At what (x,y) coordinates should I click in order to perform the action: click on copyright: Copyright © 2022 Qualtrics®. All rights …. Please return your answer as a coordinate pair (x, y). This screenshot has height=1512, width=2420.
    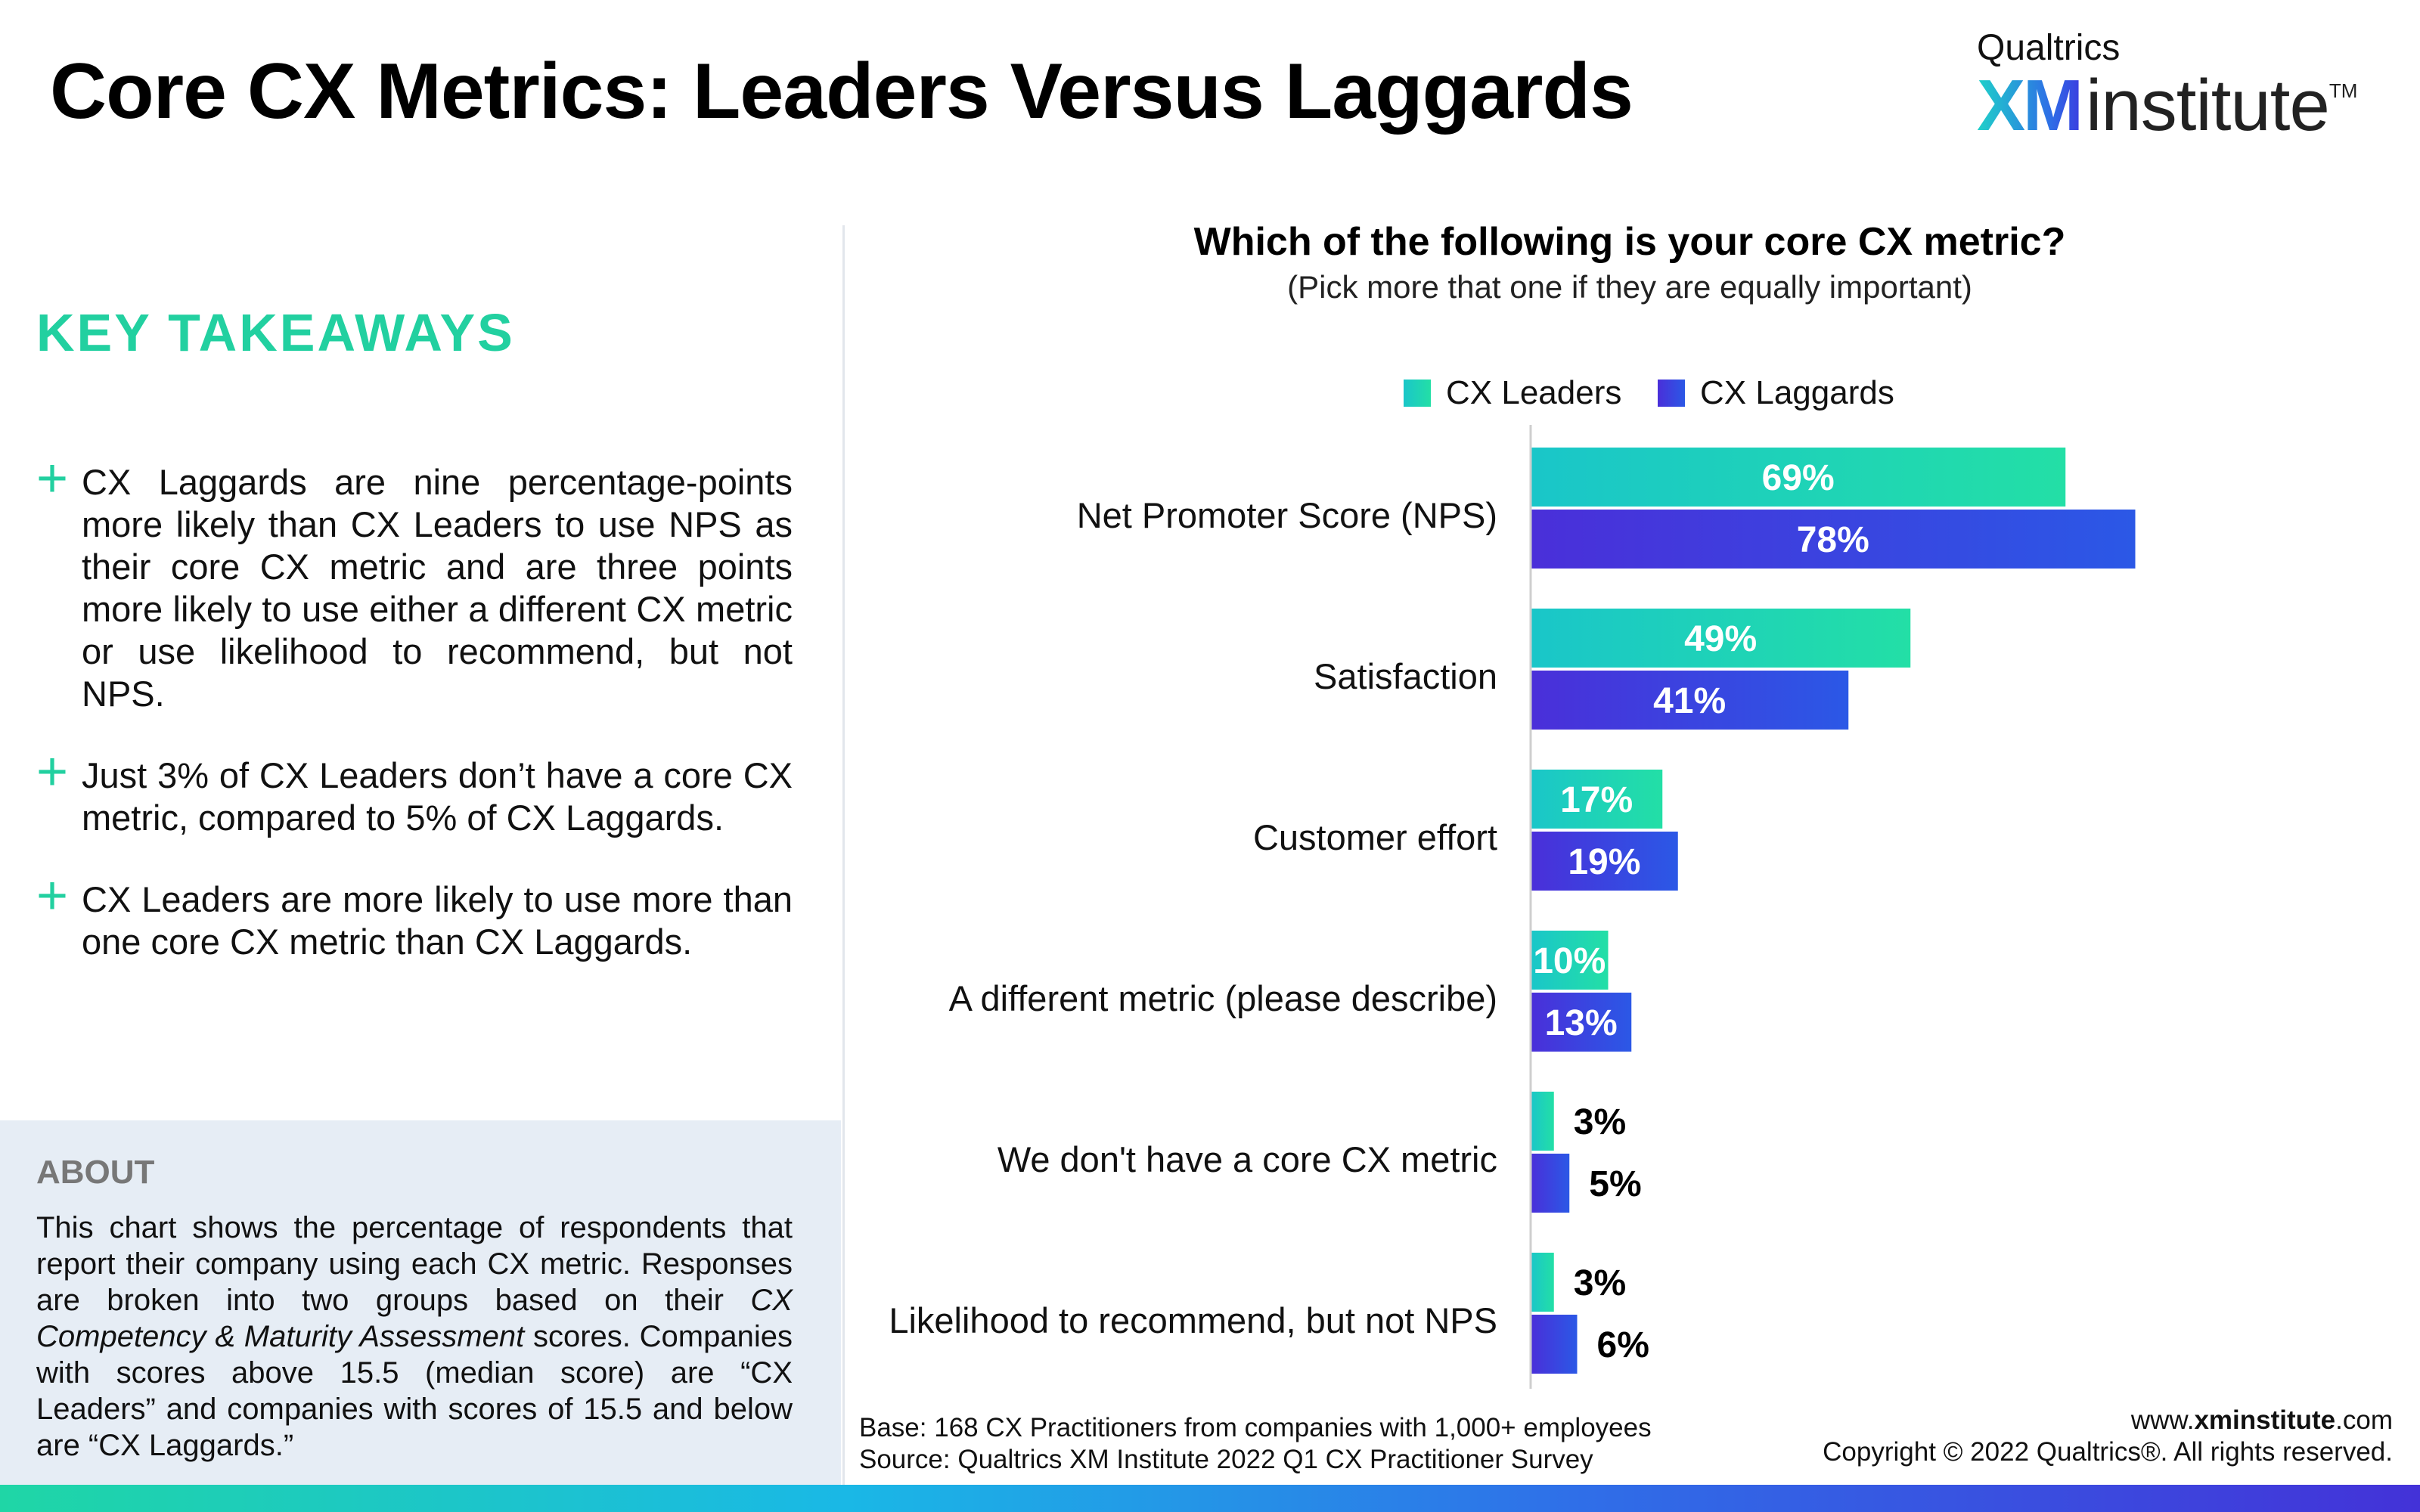
    Looking at the image, I should click on (2108, 1452).